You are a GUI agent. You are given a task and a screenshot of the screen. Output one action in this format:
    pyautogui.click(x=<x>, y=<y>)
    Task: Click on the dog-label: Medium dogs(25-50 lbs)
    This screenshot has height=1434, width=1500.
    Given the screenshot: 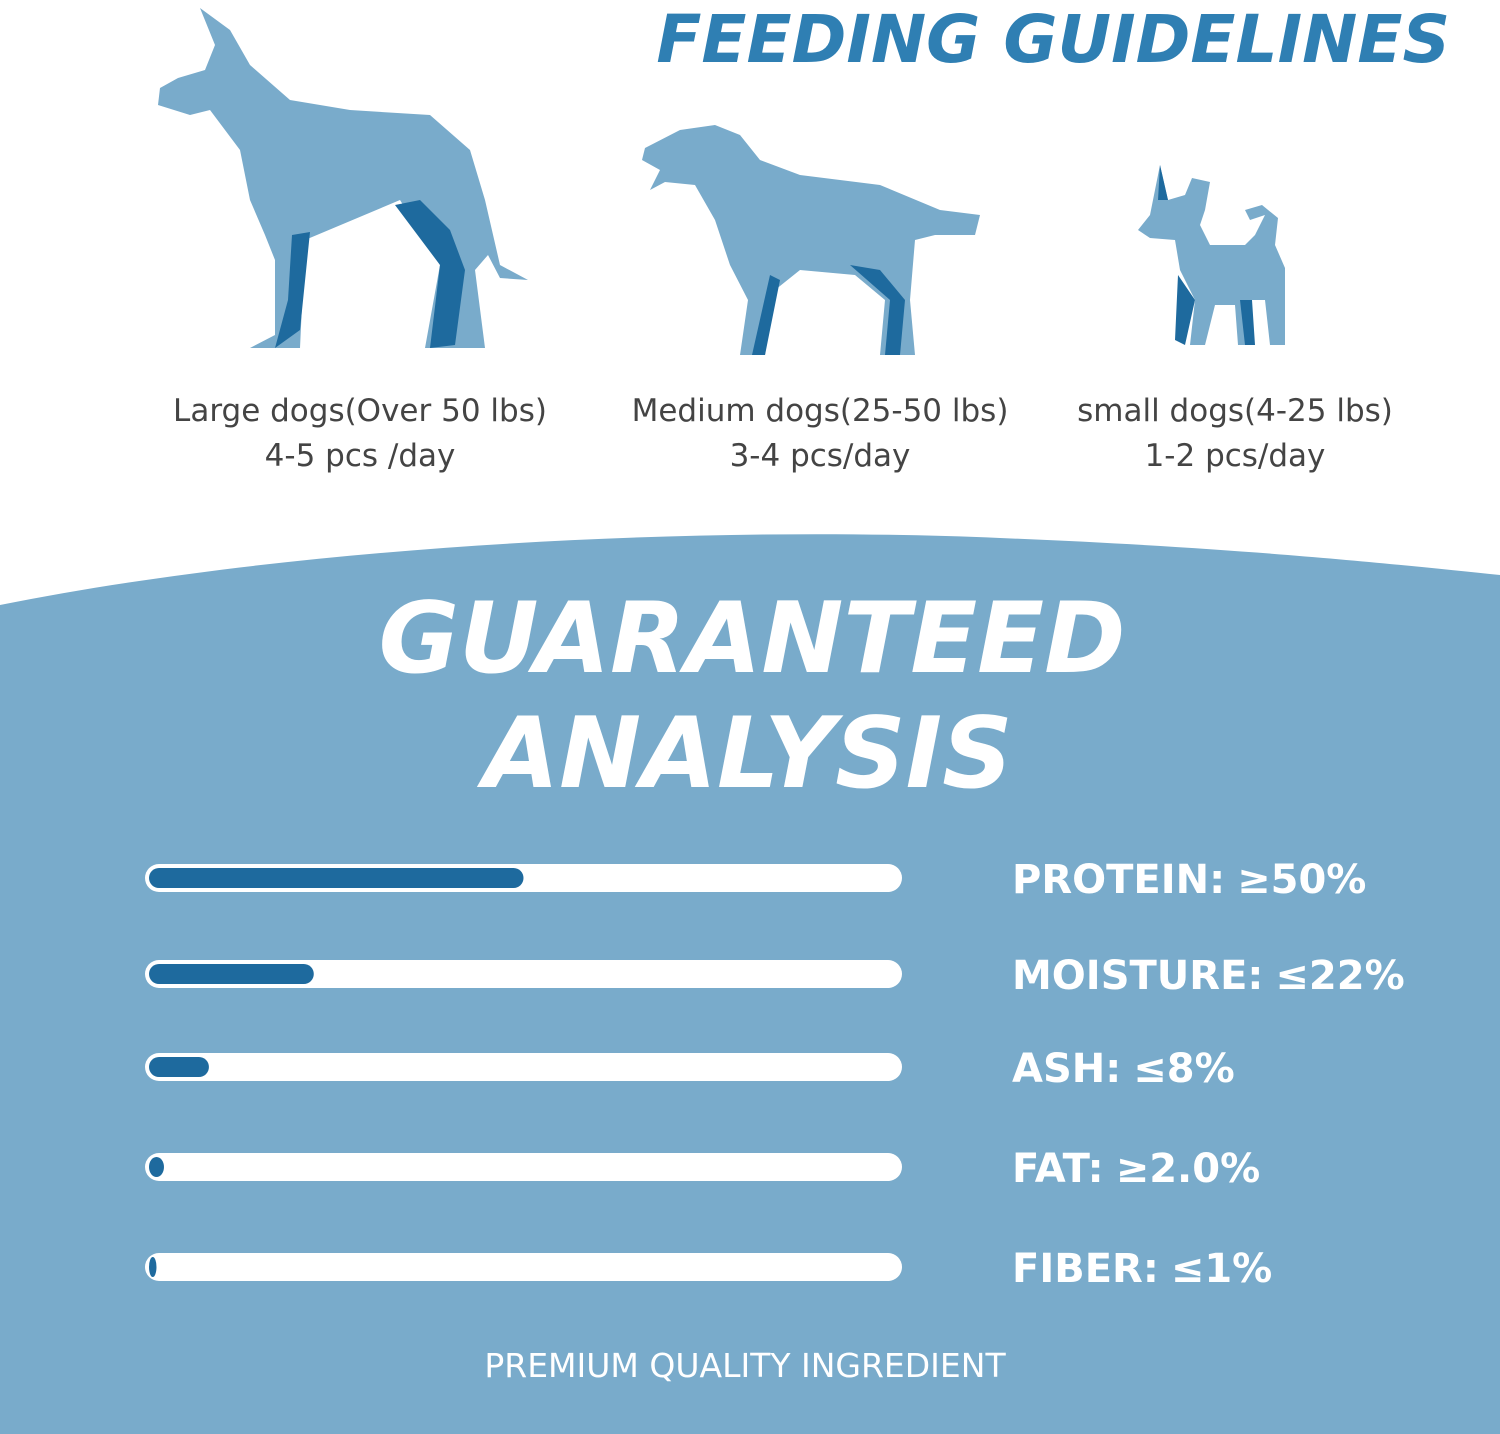 What is the action you would take?
    pyautogui.click(x=820, y=411)
    